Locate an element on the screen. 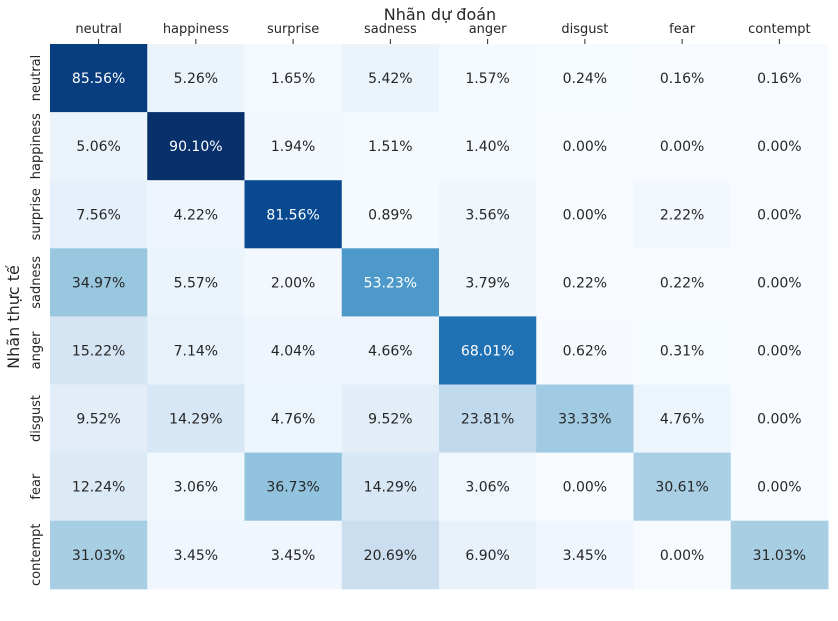 The width and height of the screenshot is (838, 621). y-axis-title: Nhãn thực tế is located at coordinates (13, 317).